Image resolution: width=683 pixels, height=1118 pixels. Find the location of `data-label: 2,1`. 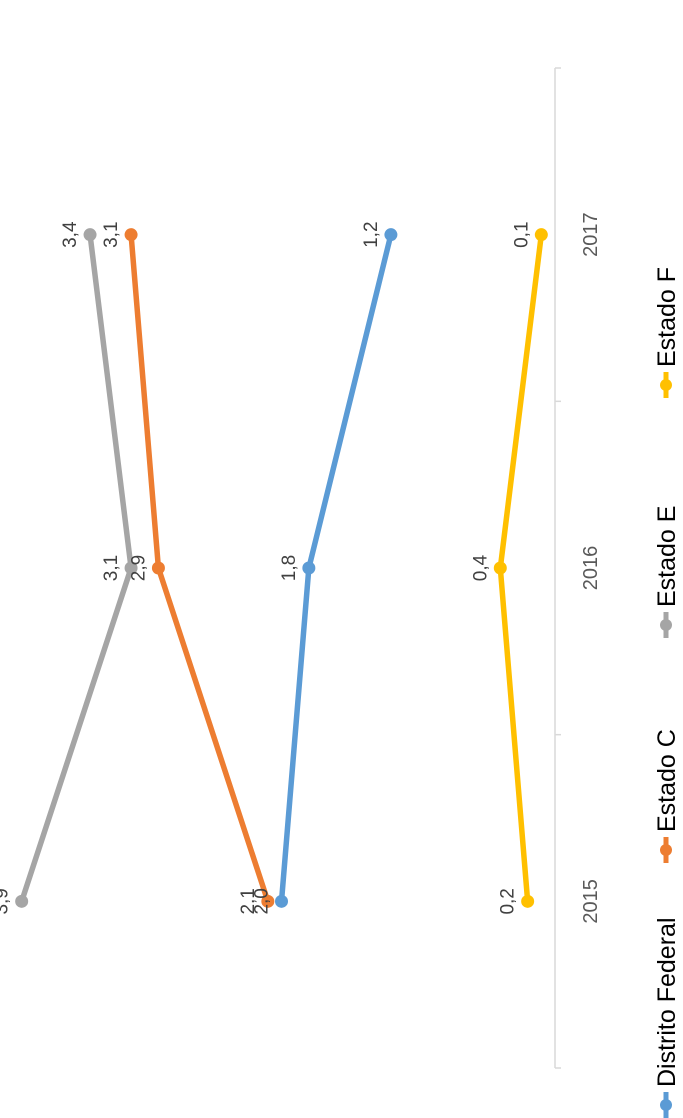

data-label: 2,1 is located at coordinates (248, 901).